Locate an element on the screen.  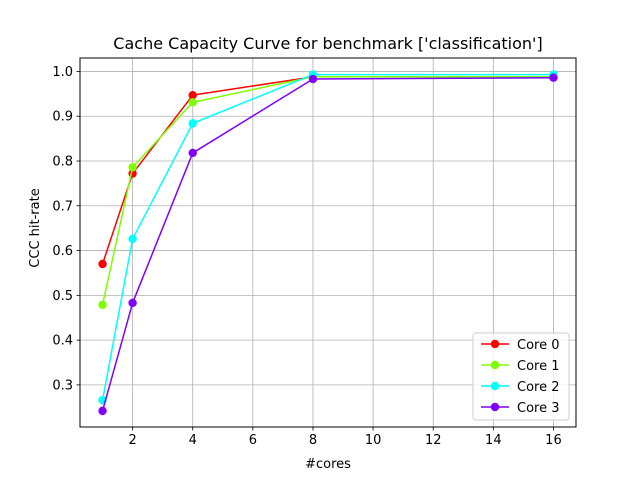
y-axis-label: CCC hit-rate is located at coordinates (35, 227).